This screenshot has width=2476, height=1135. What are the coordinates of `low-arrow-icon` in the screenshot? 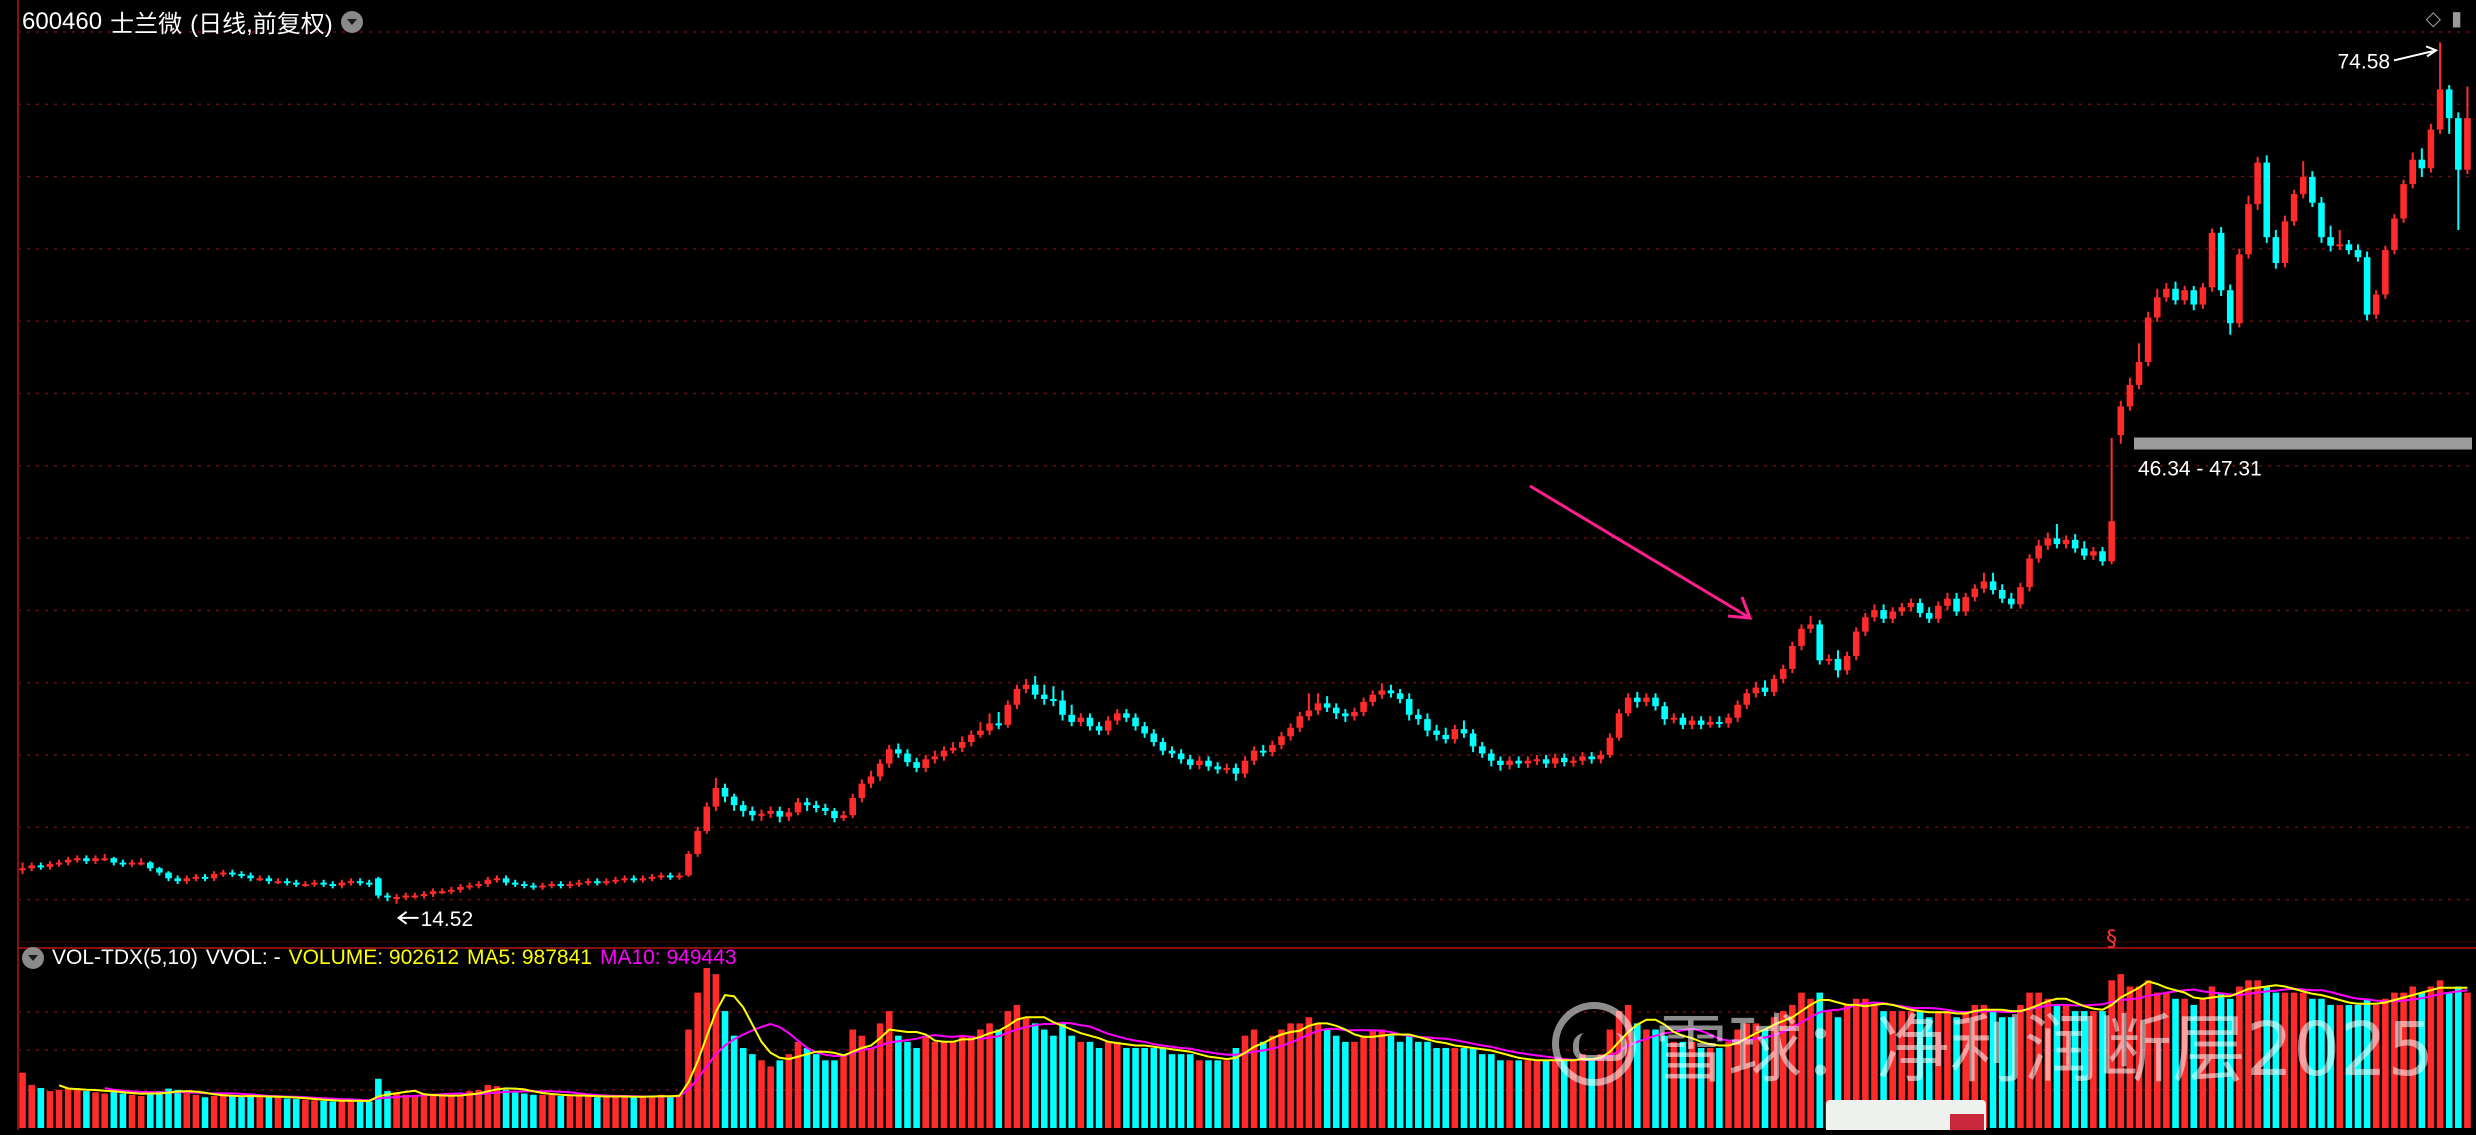 It's located at (407, 918).